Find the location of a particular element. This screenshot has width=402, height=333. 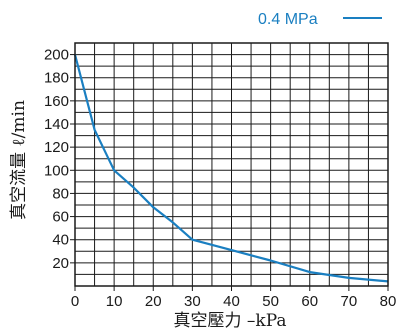

y-tick-label: 20 is located at coordinates (60, 263).